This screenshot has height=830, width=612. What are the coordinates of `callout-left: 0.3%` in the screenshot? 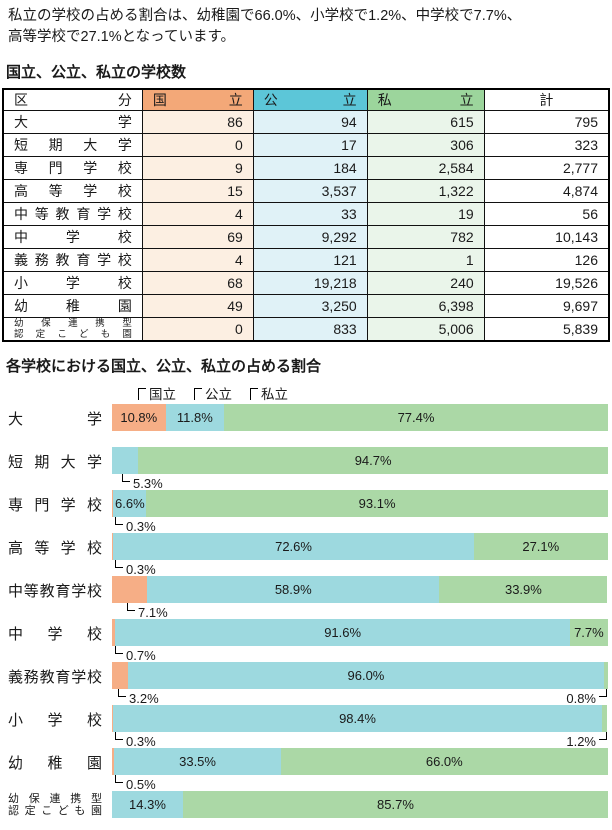 It's located at (135, 525).